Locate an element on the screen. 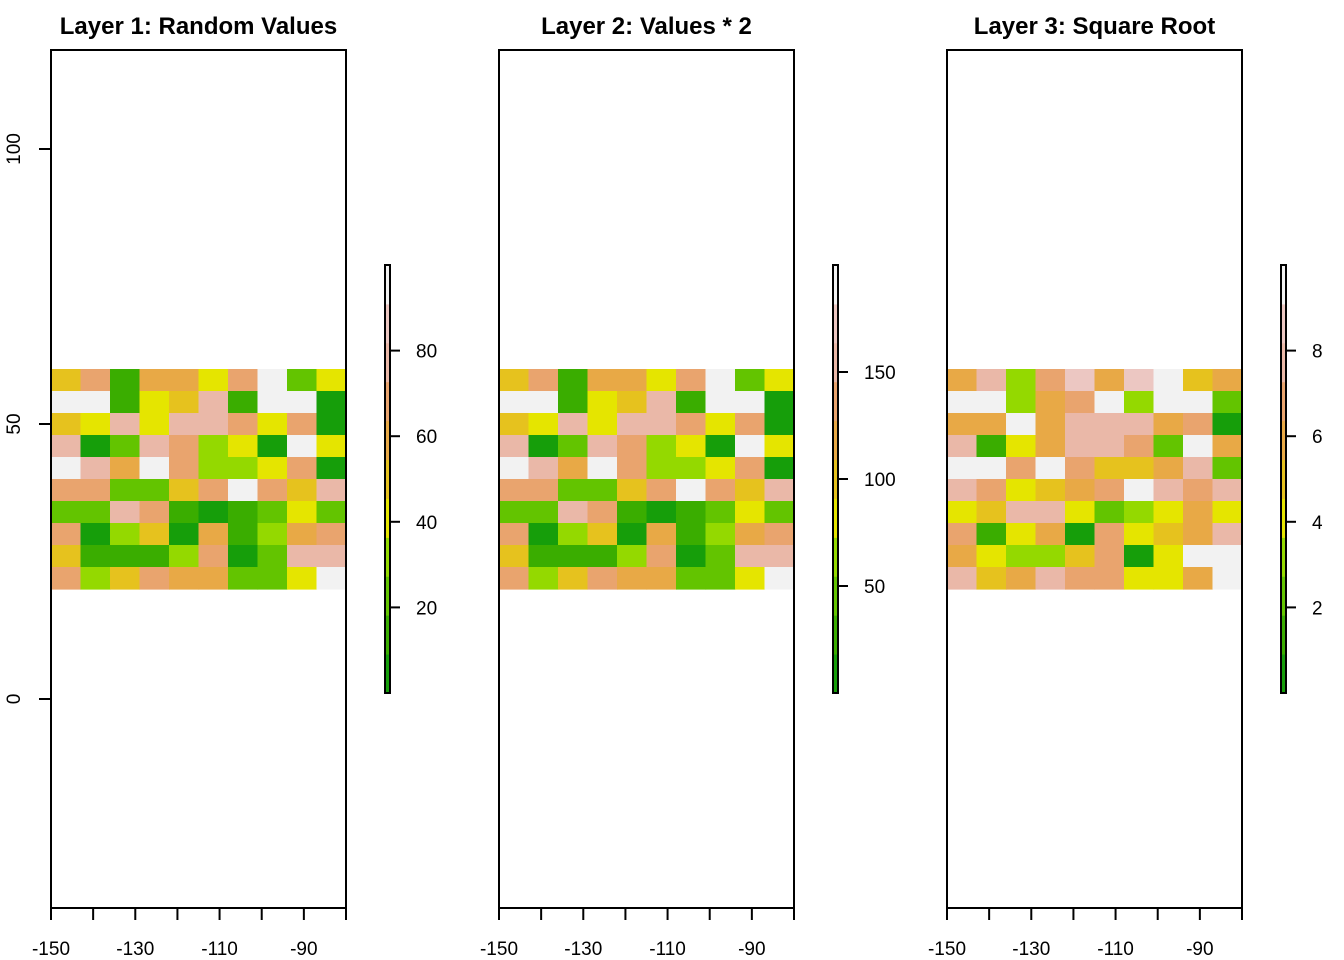 The height and width of the screenshot is (960, 1344). x-tick-label: -150 is located at coordinates (499, 949).